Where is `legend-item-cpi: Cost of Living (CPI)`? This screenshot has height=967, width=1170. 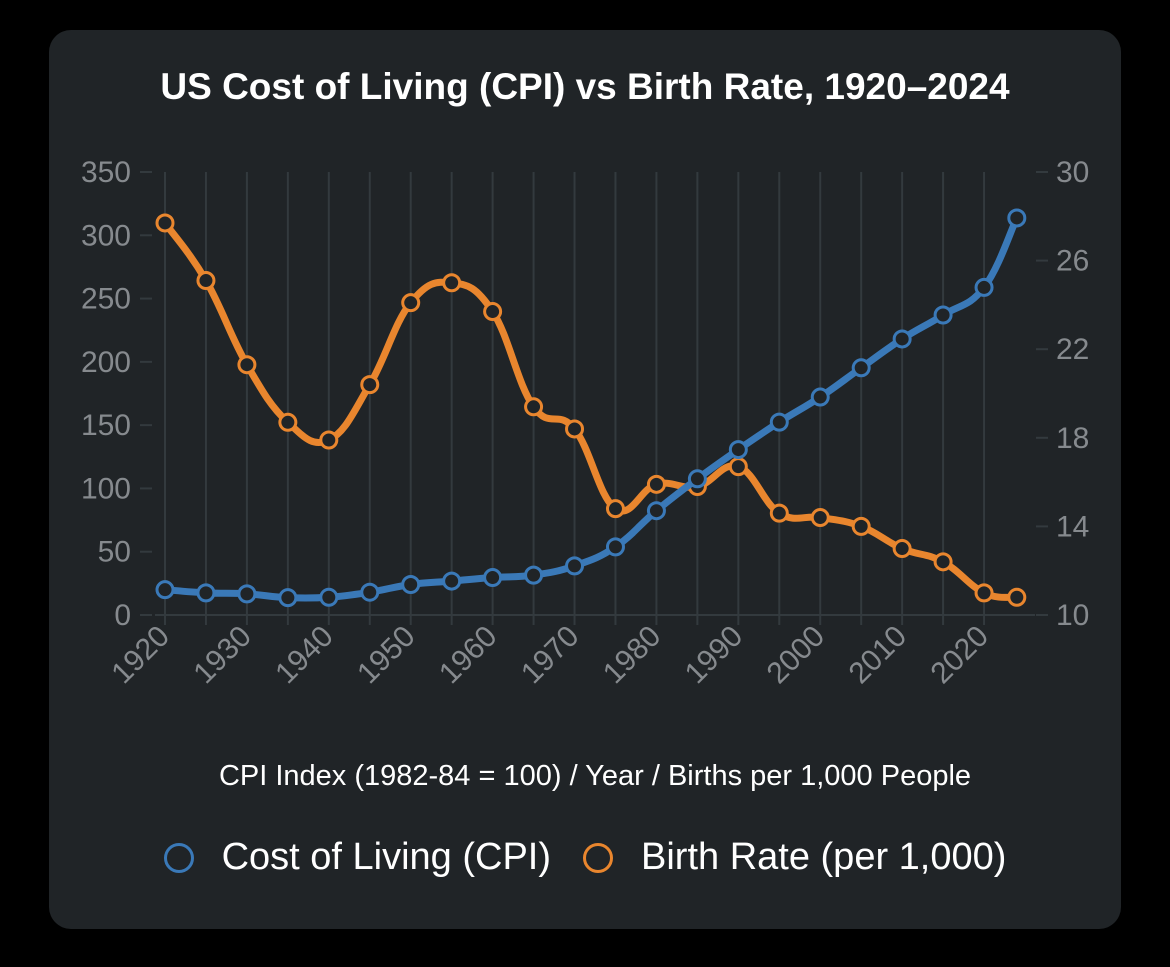
legend-item-cpi: Cost of Living (CPI) is located at coordinates (357, 857).